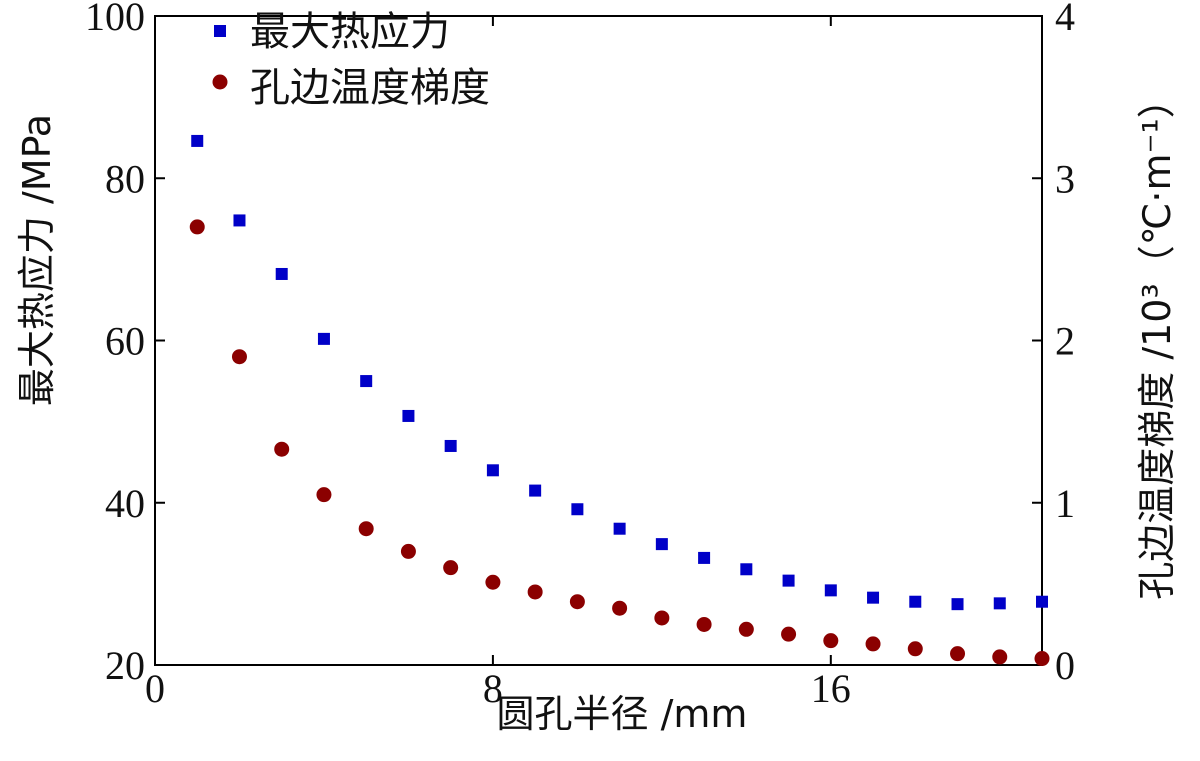 The image size is (1200, 761). I want to click on right-y-tick-label: 3, so click(1065, 178).